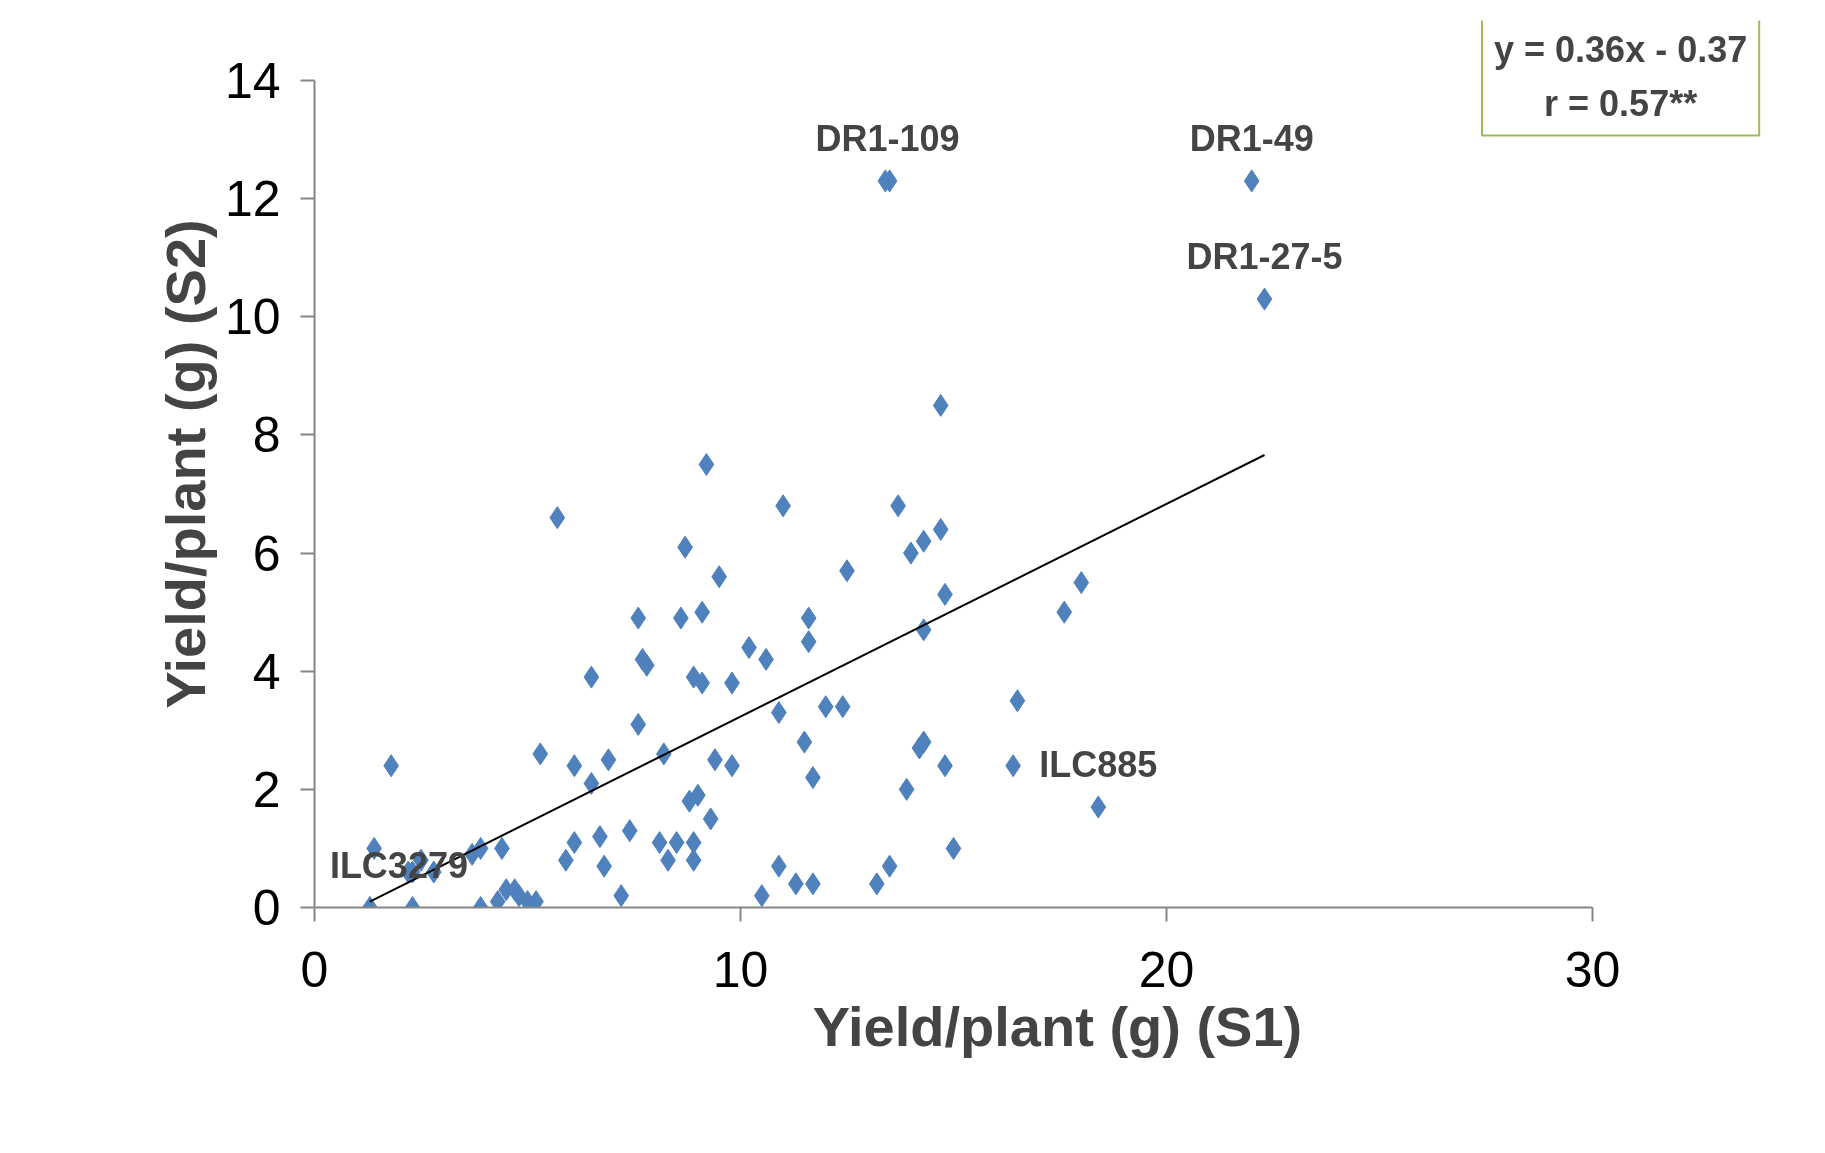 Image resolution: width=1825 pixels, height=1153 pixels. What do you see at coordinates (266, 435) in the screenshot?
I see `y-tick-label: 8` at bounding box center [266, 435].